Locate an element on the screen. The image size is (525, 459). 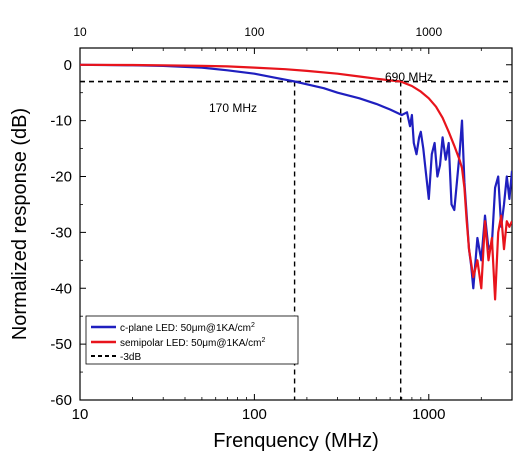
top-x-tick-label: 10 is located at coordinates (80, 32).